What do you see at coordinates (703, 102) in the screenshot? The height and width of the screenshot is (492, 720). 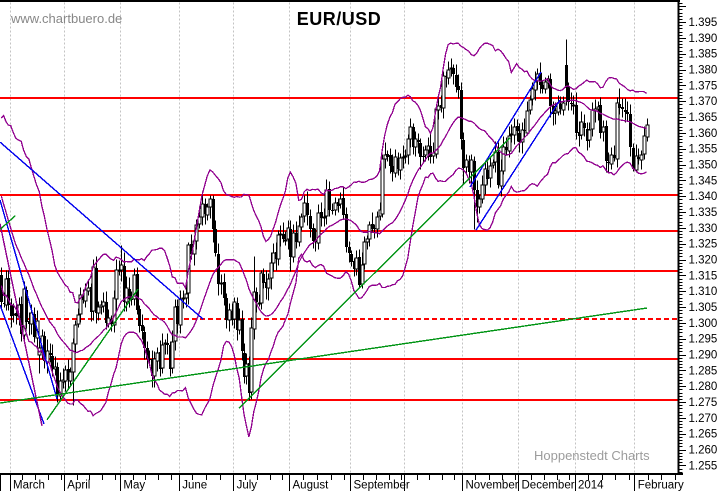 I see `y-axis-label: 1.370` at bounding box center [703, 102].